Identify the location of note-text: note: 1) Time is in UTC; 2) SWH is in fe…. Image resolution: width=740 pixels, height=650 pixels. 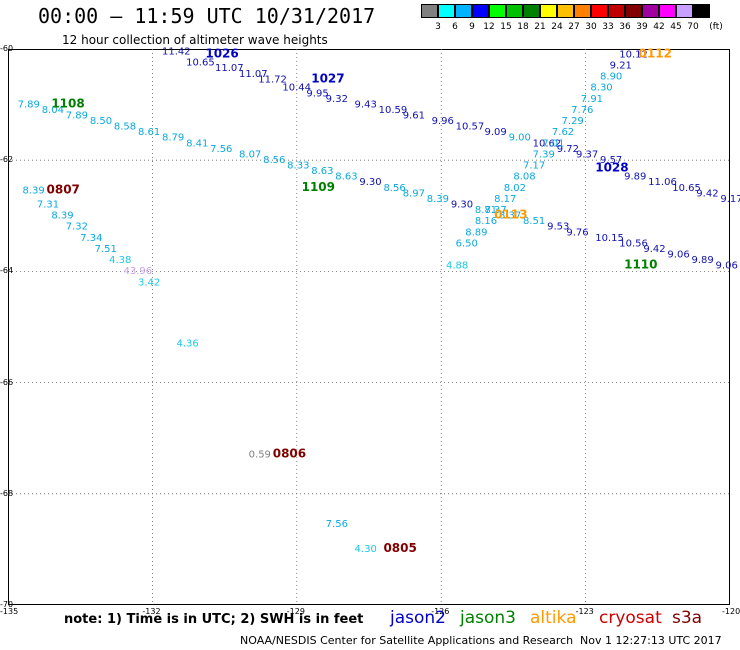
(214, 619).